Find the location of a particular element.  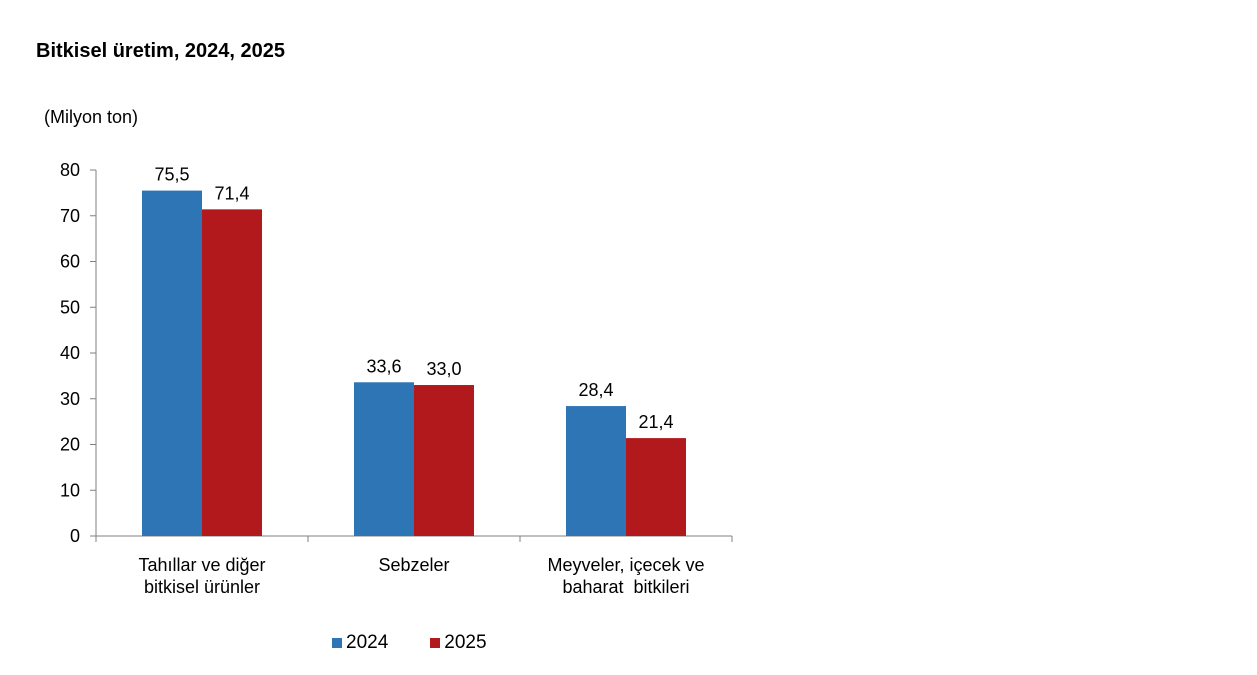

chart-legend: 2024 2025 is located at coordinates (430, 643).